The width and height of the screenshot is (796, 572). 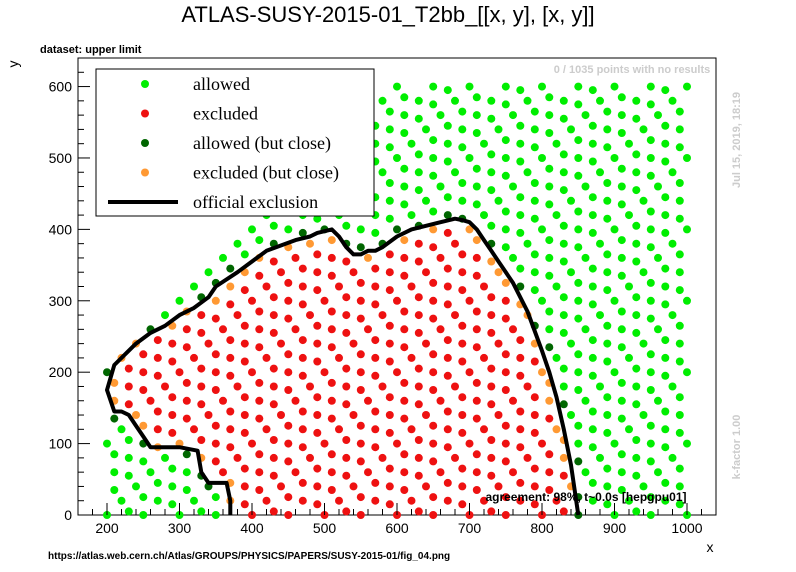 I want to click on x-axis-label: x, so click(x=710, y=547).